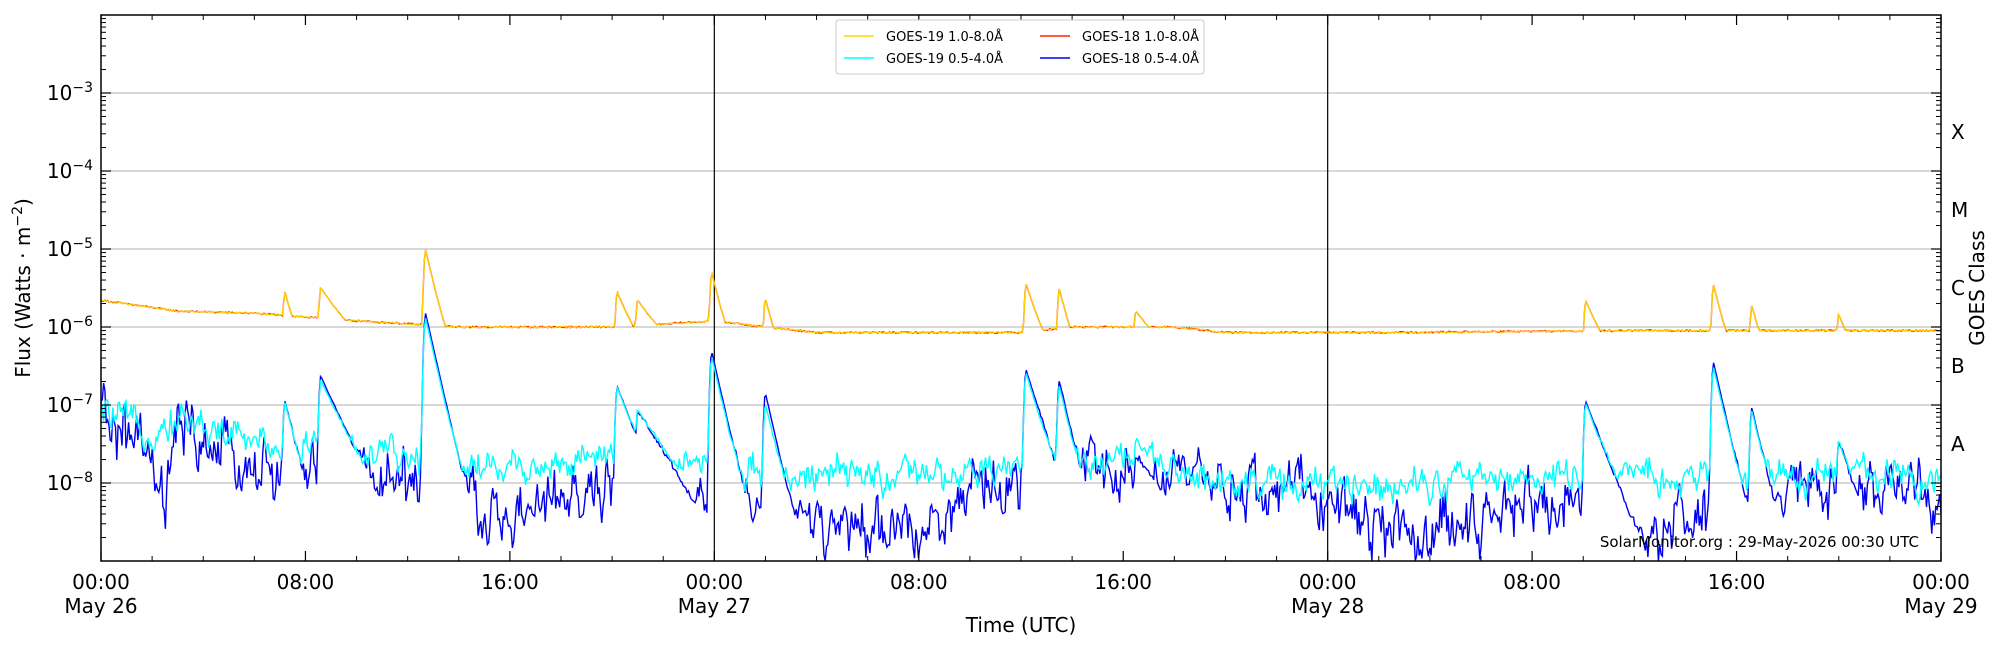  I want to click on goes-class-labels: A B C M X, so click(1959, 288).